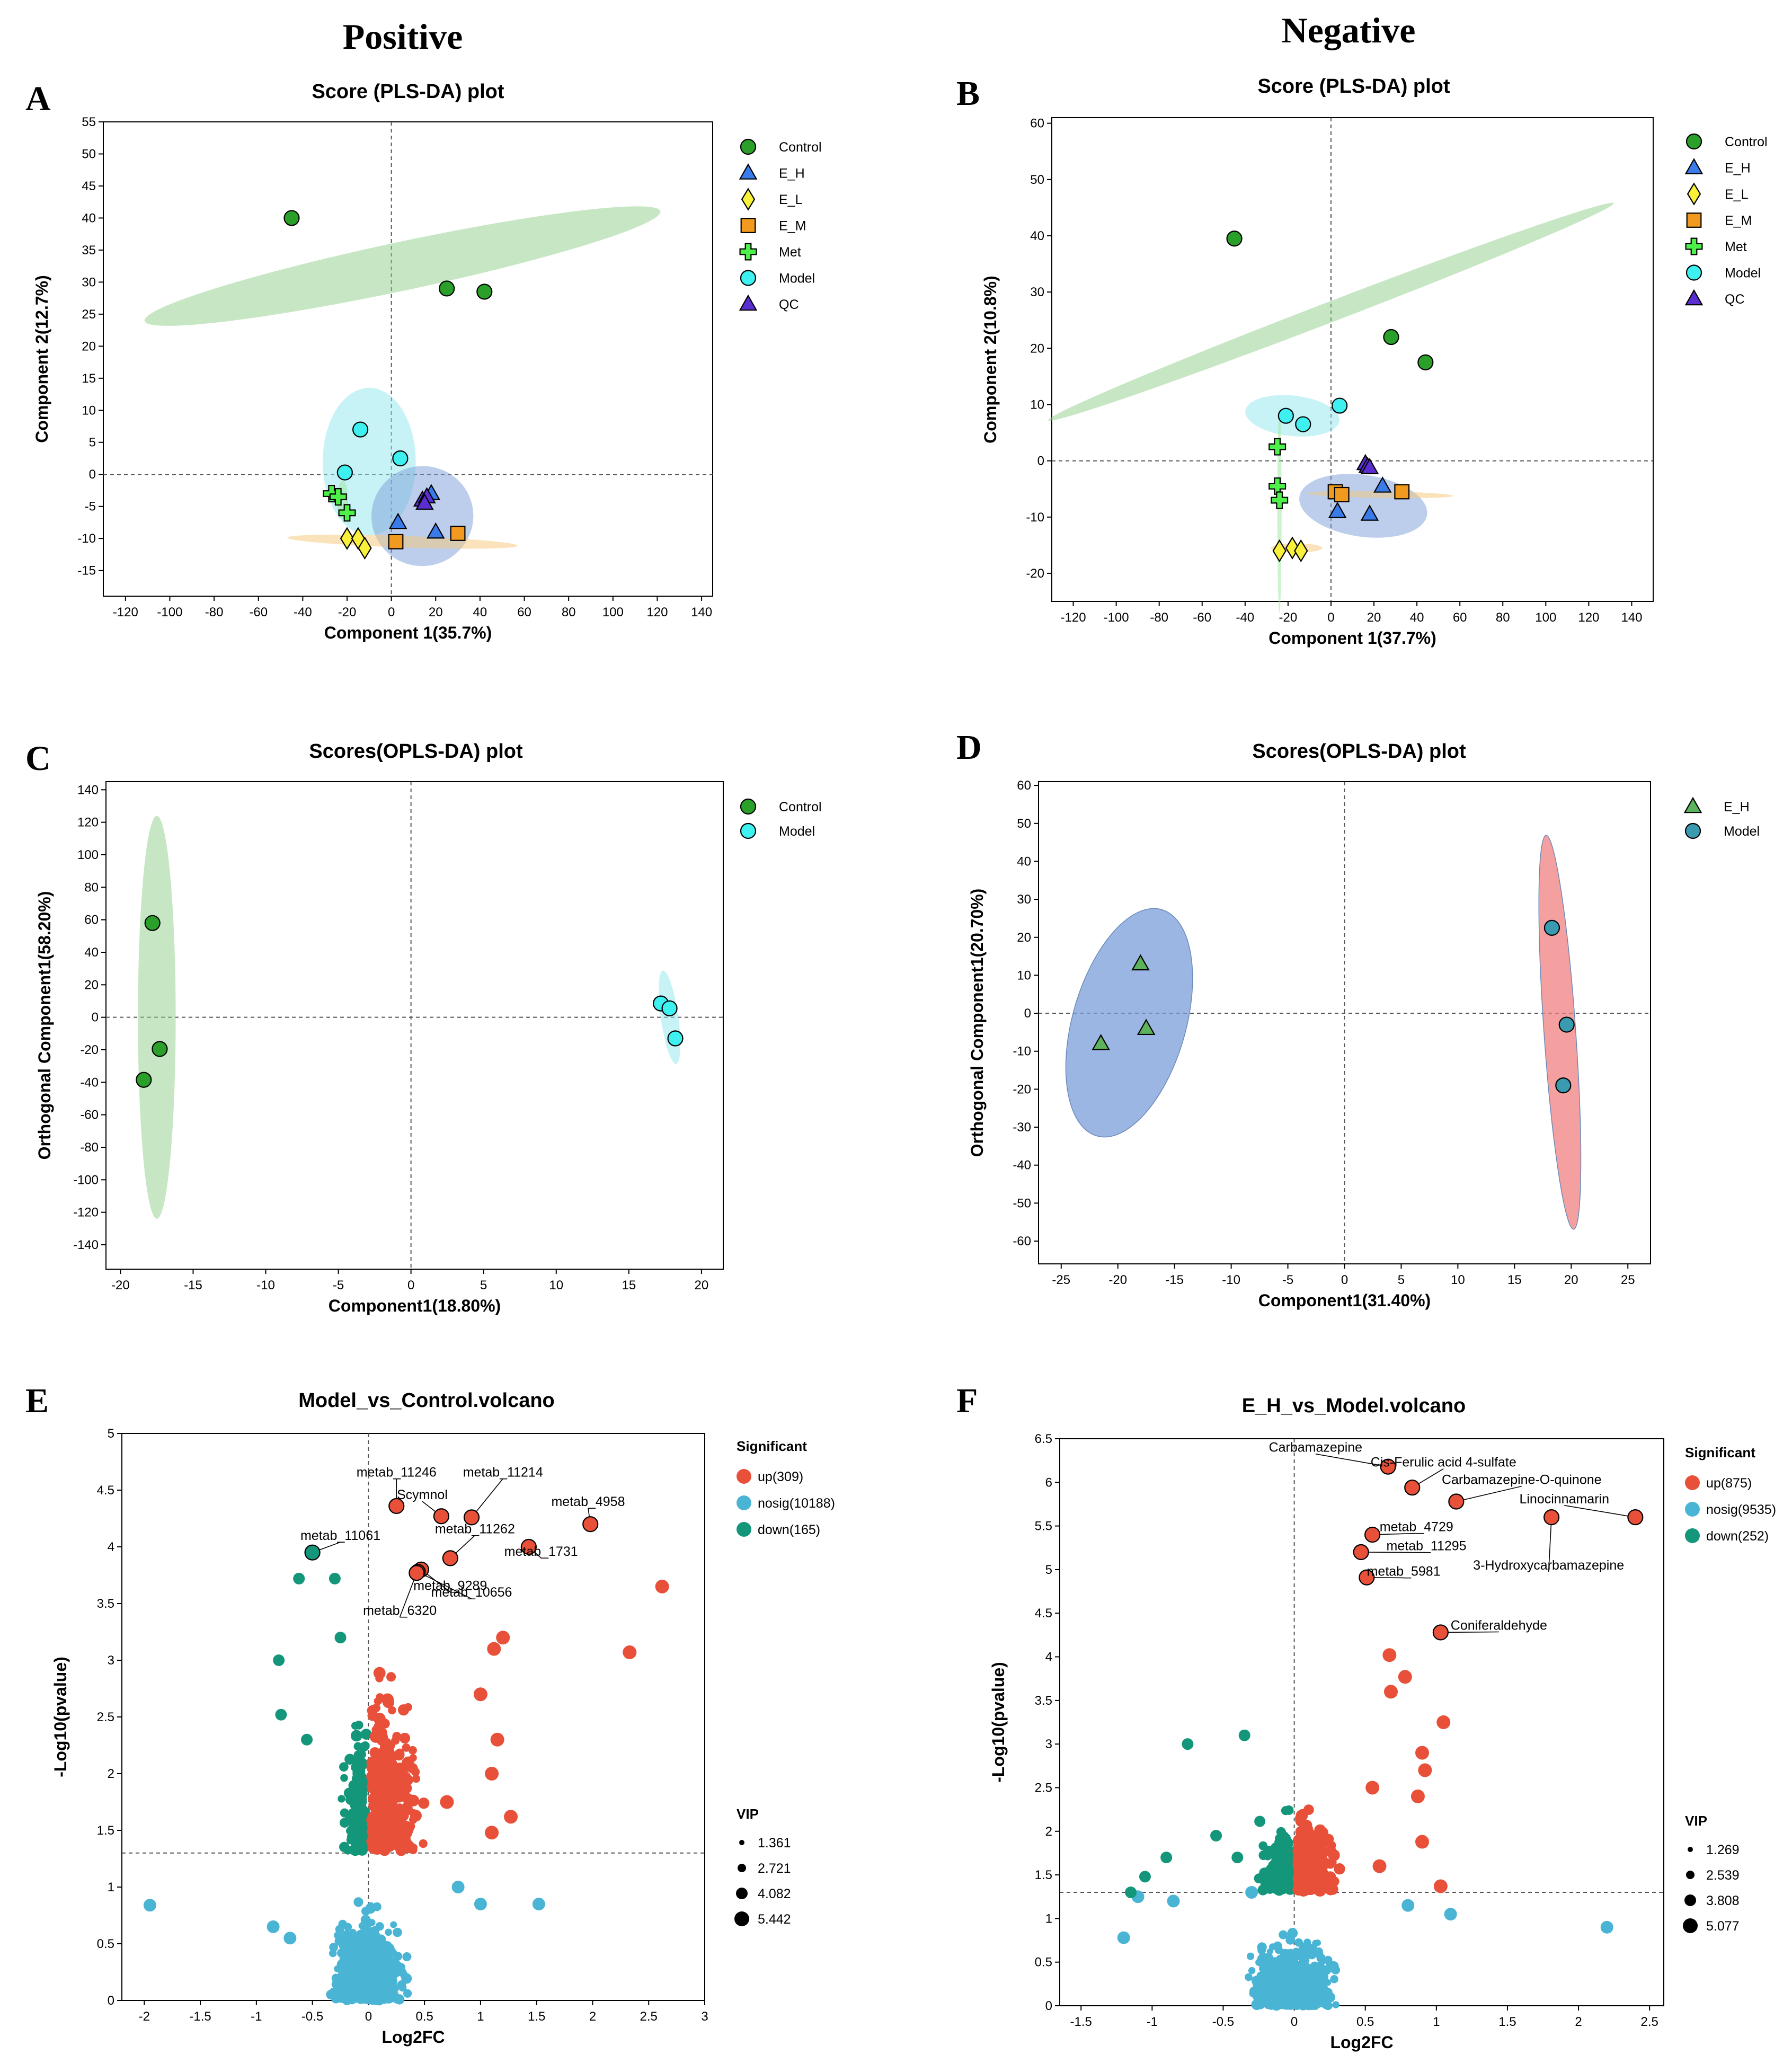  Describe the element at coordinates (89, 218) in the screenshot. I see `y-tick-label: 40` at that location.